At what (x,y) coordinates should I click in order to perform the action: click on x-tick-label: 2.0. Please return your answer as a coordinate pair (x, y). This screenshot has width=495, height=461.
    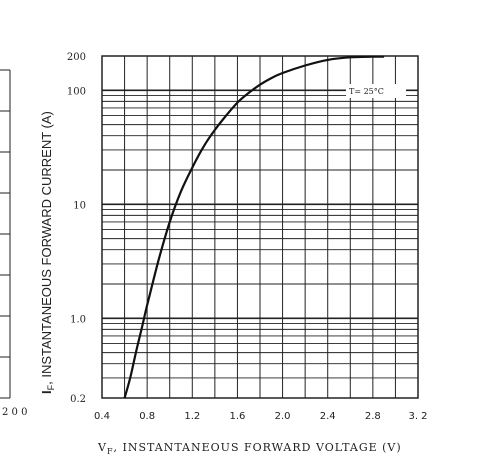
    Looking at the image, I should click on (283, 416).